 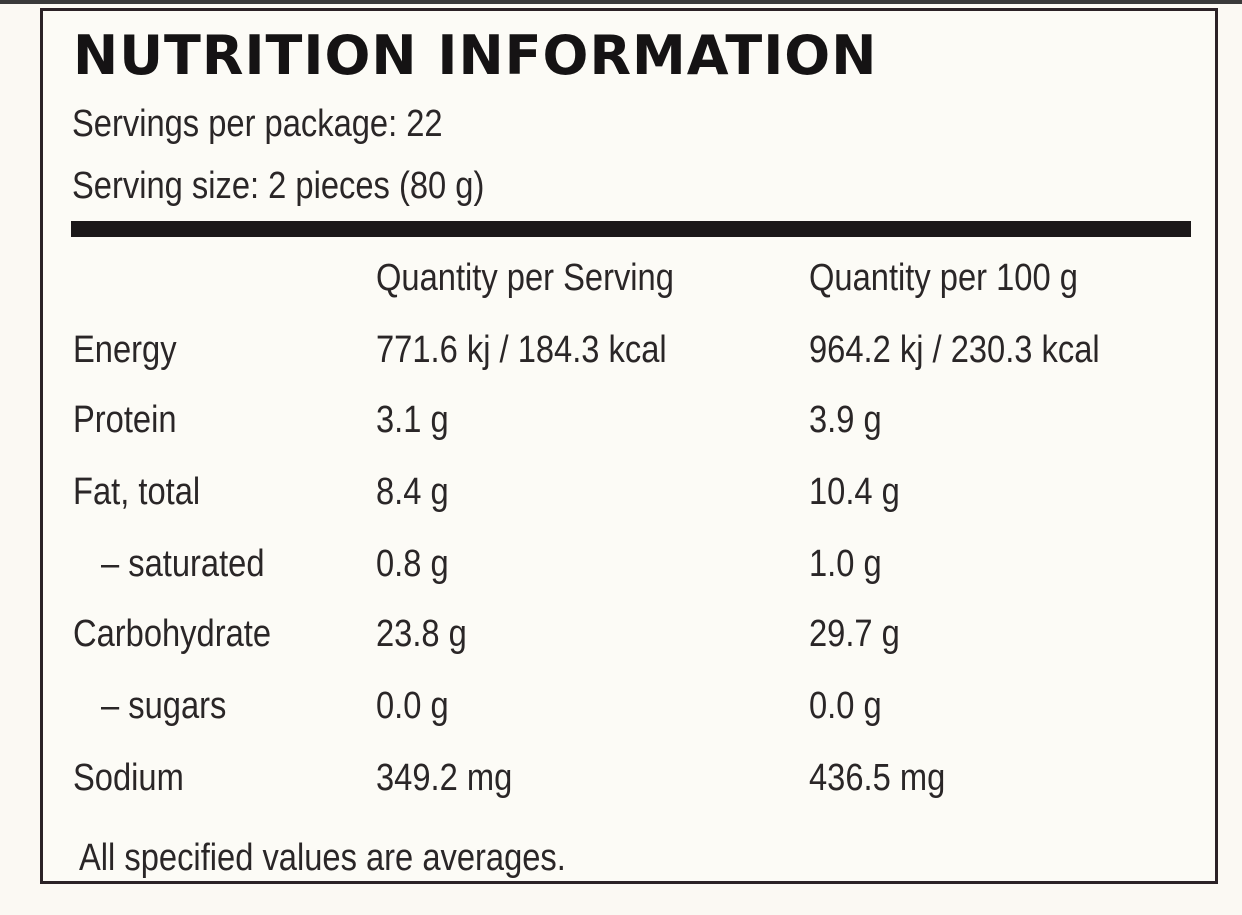 I want to click on column-header-per-100g: Quantity per 100 g, so click(x=943, y=278).